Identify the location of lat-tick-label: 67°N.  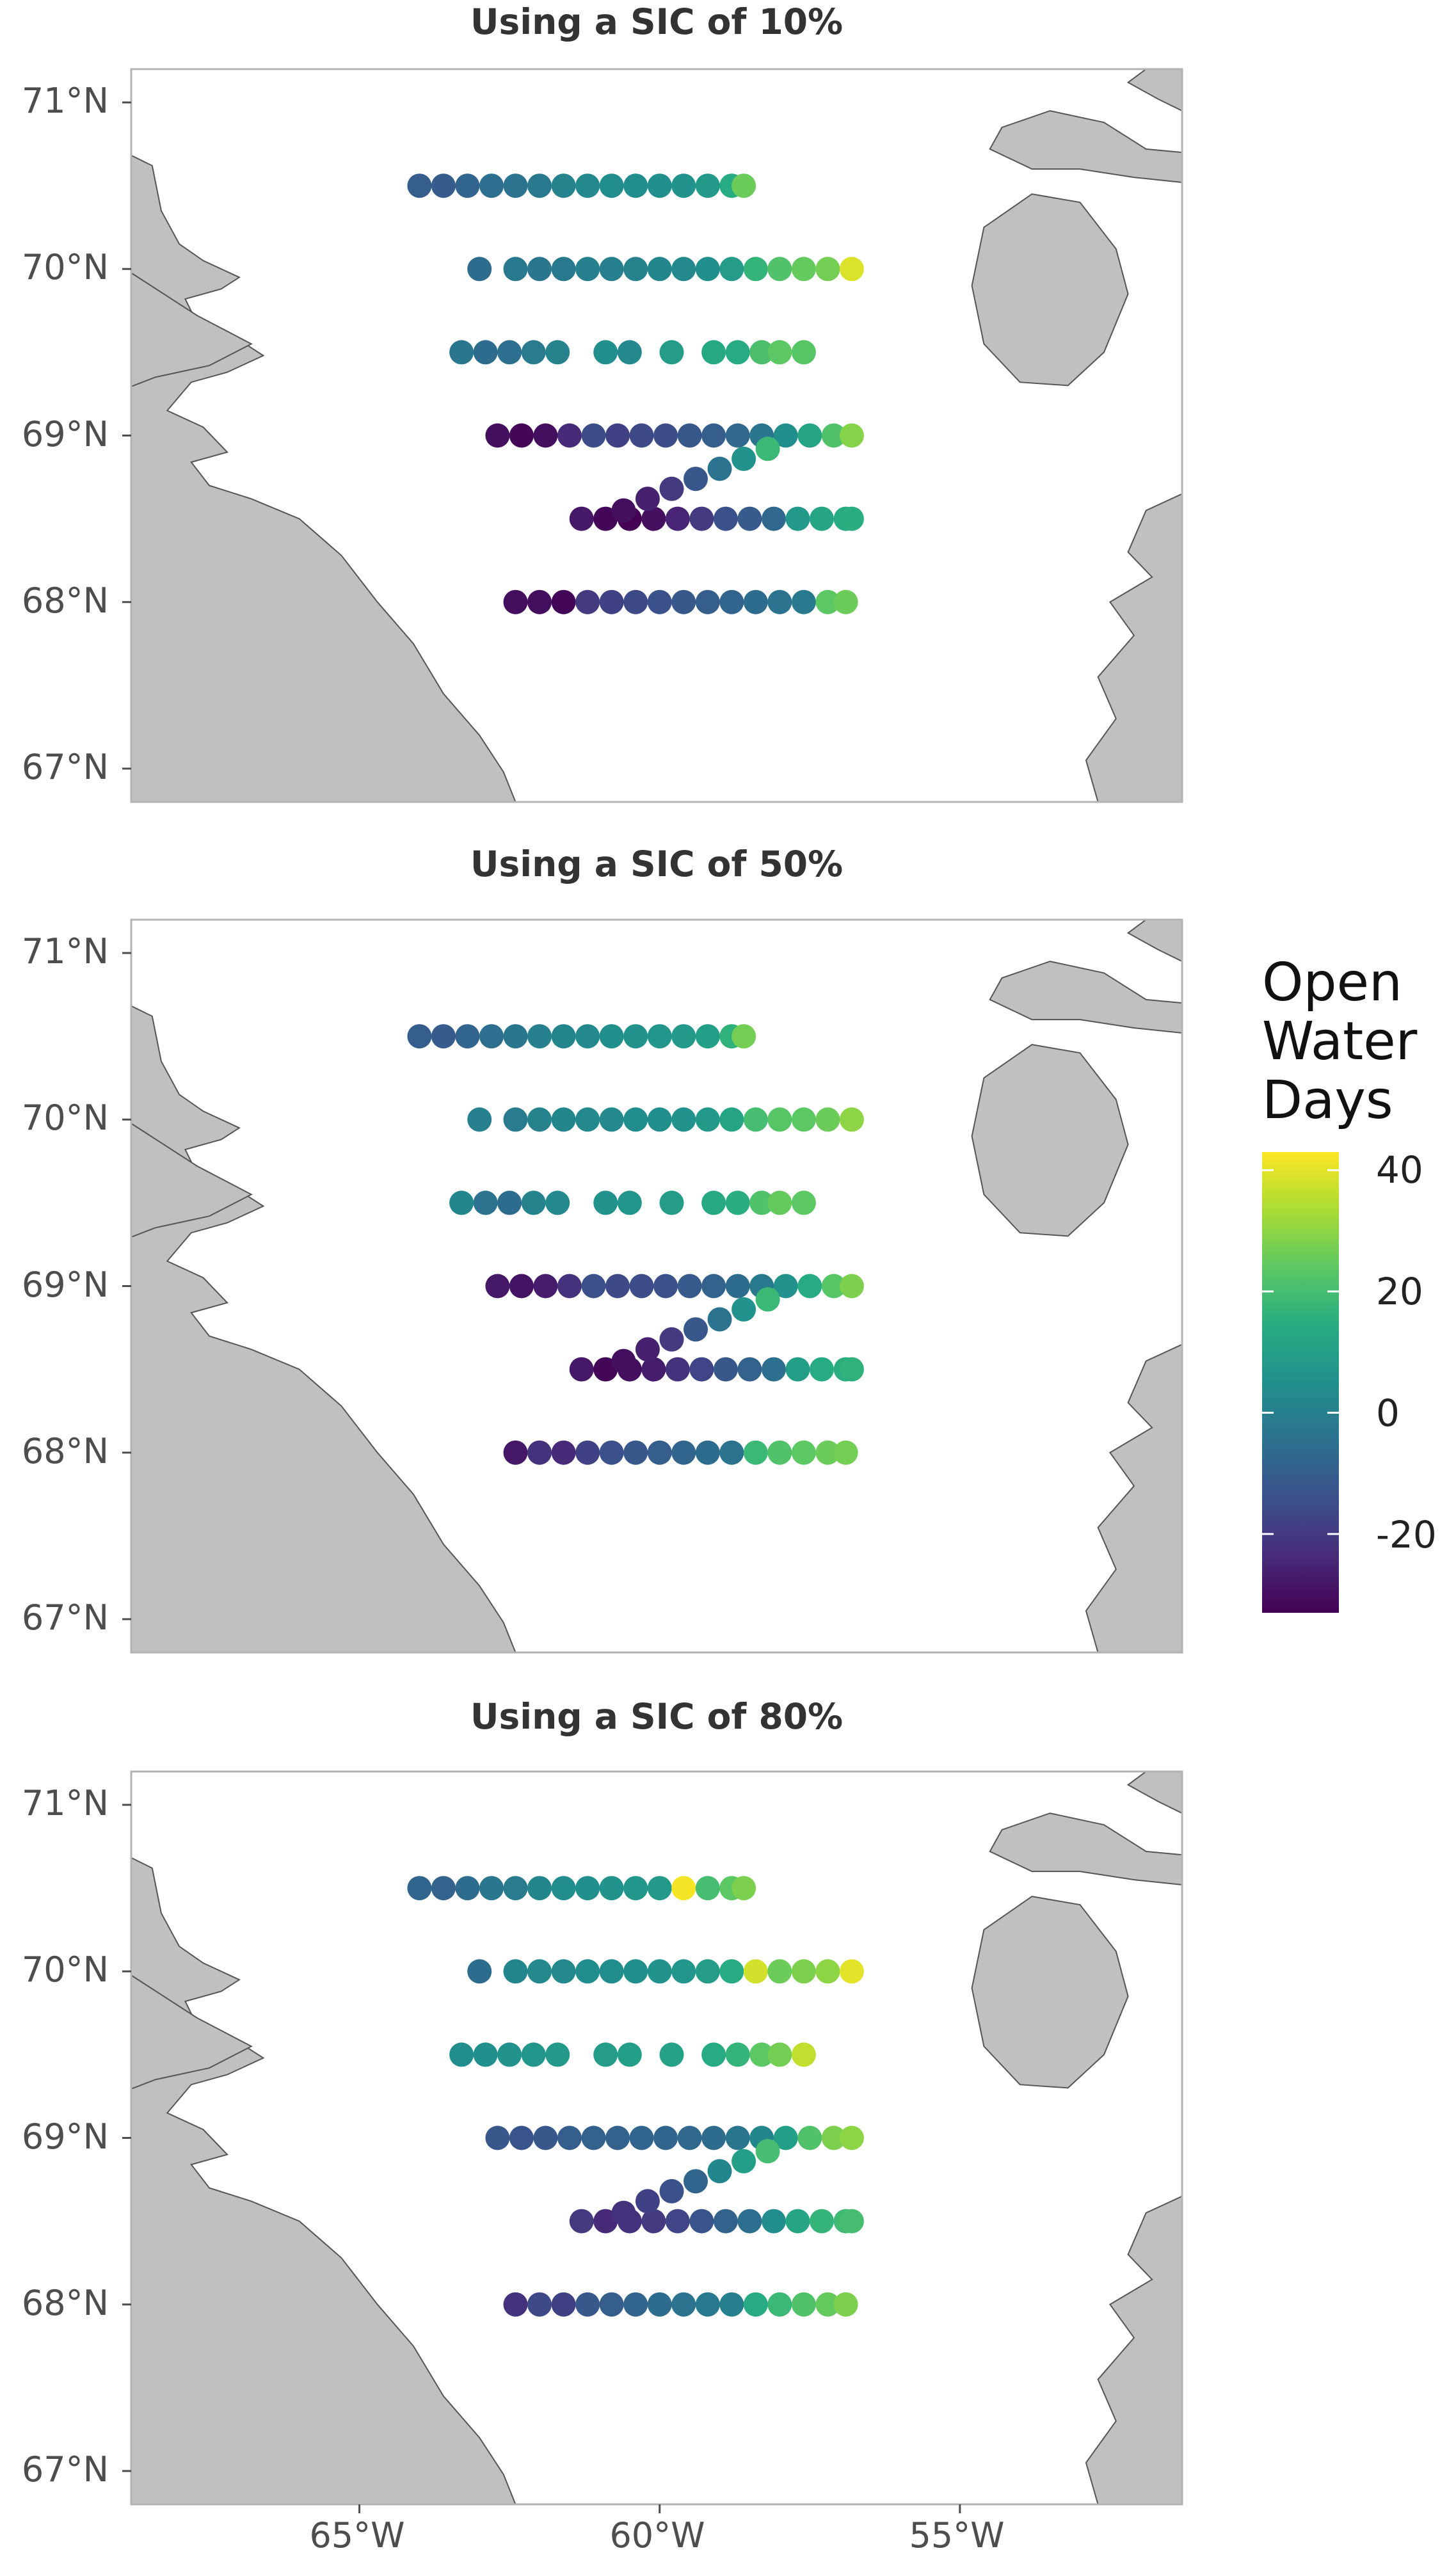
(65, 2469).